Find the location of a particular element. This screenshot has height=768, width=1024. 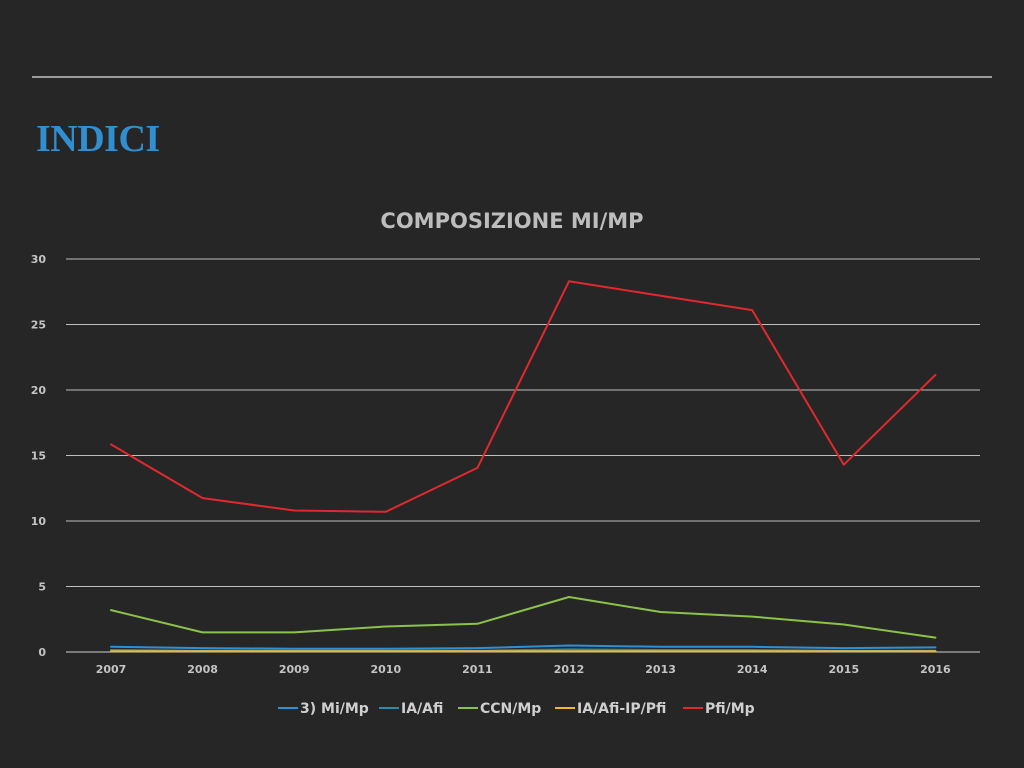

y-tick-label: 25 is located at coordinates (38, 325).